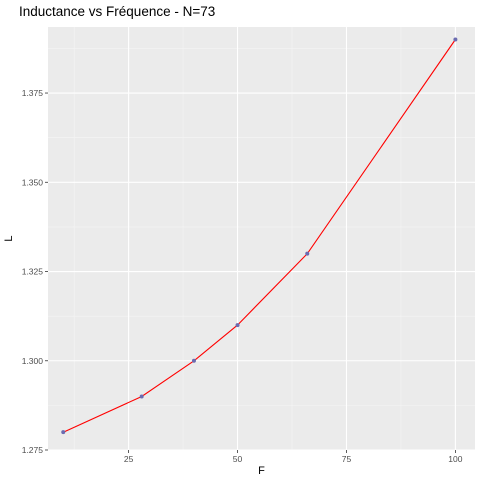 The image size is (480, 480). What do you see at coordinates (33, 182) in the screenshot?
I see `y-tick-label: 1.350` at bounding box center [33, 182].